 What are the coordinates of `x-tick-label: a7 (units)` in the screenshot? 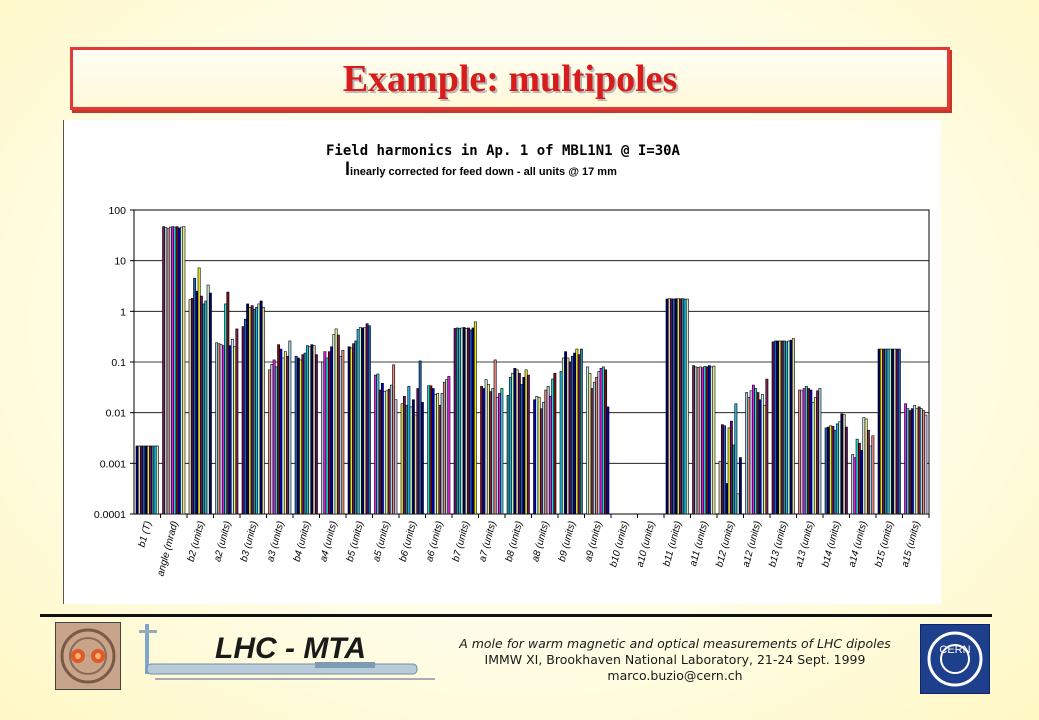 It's located at (487, 541).